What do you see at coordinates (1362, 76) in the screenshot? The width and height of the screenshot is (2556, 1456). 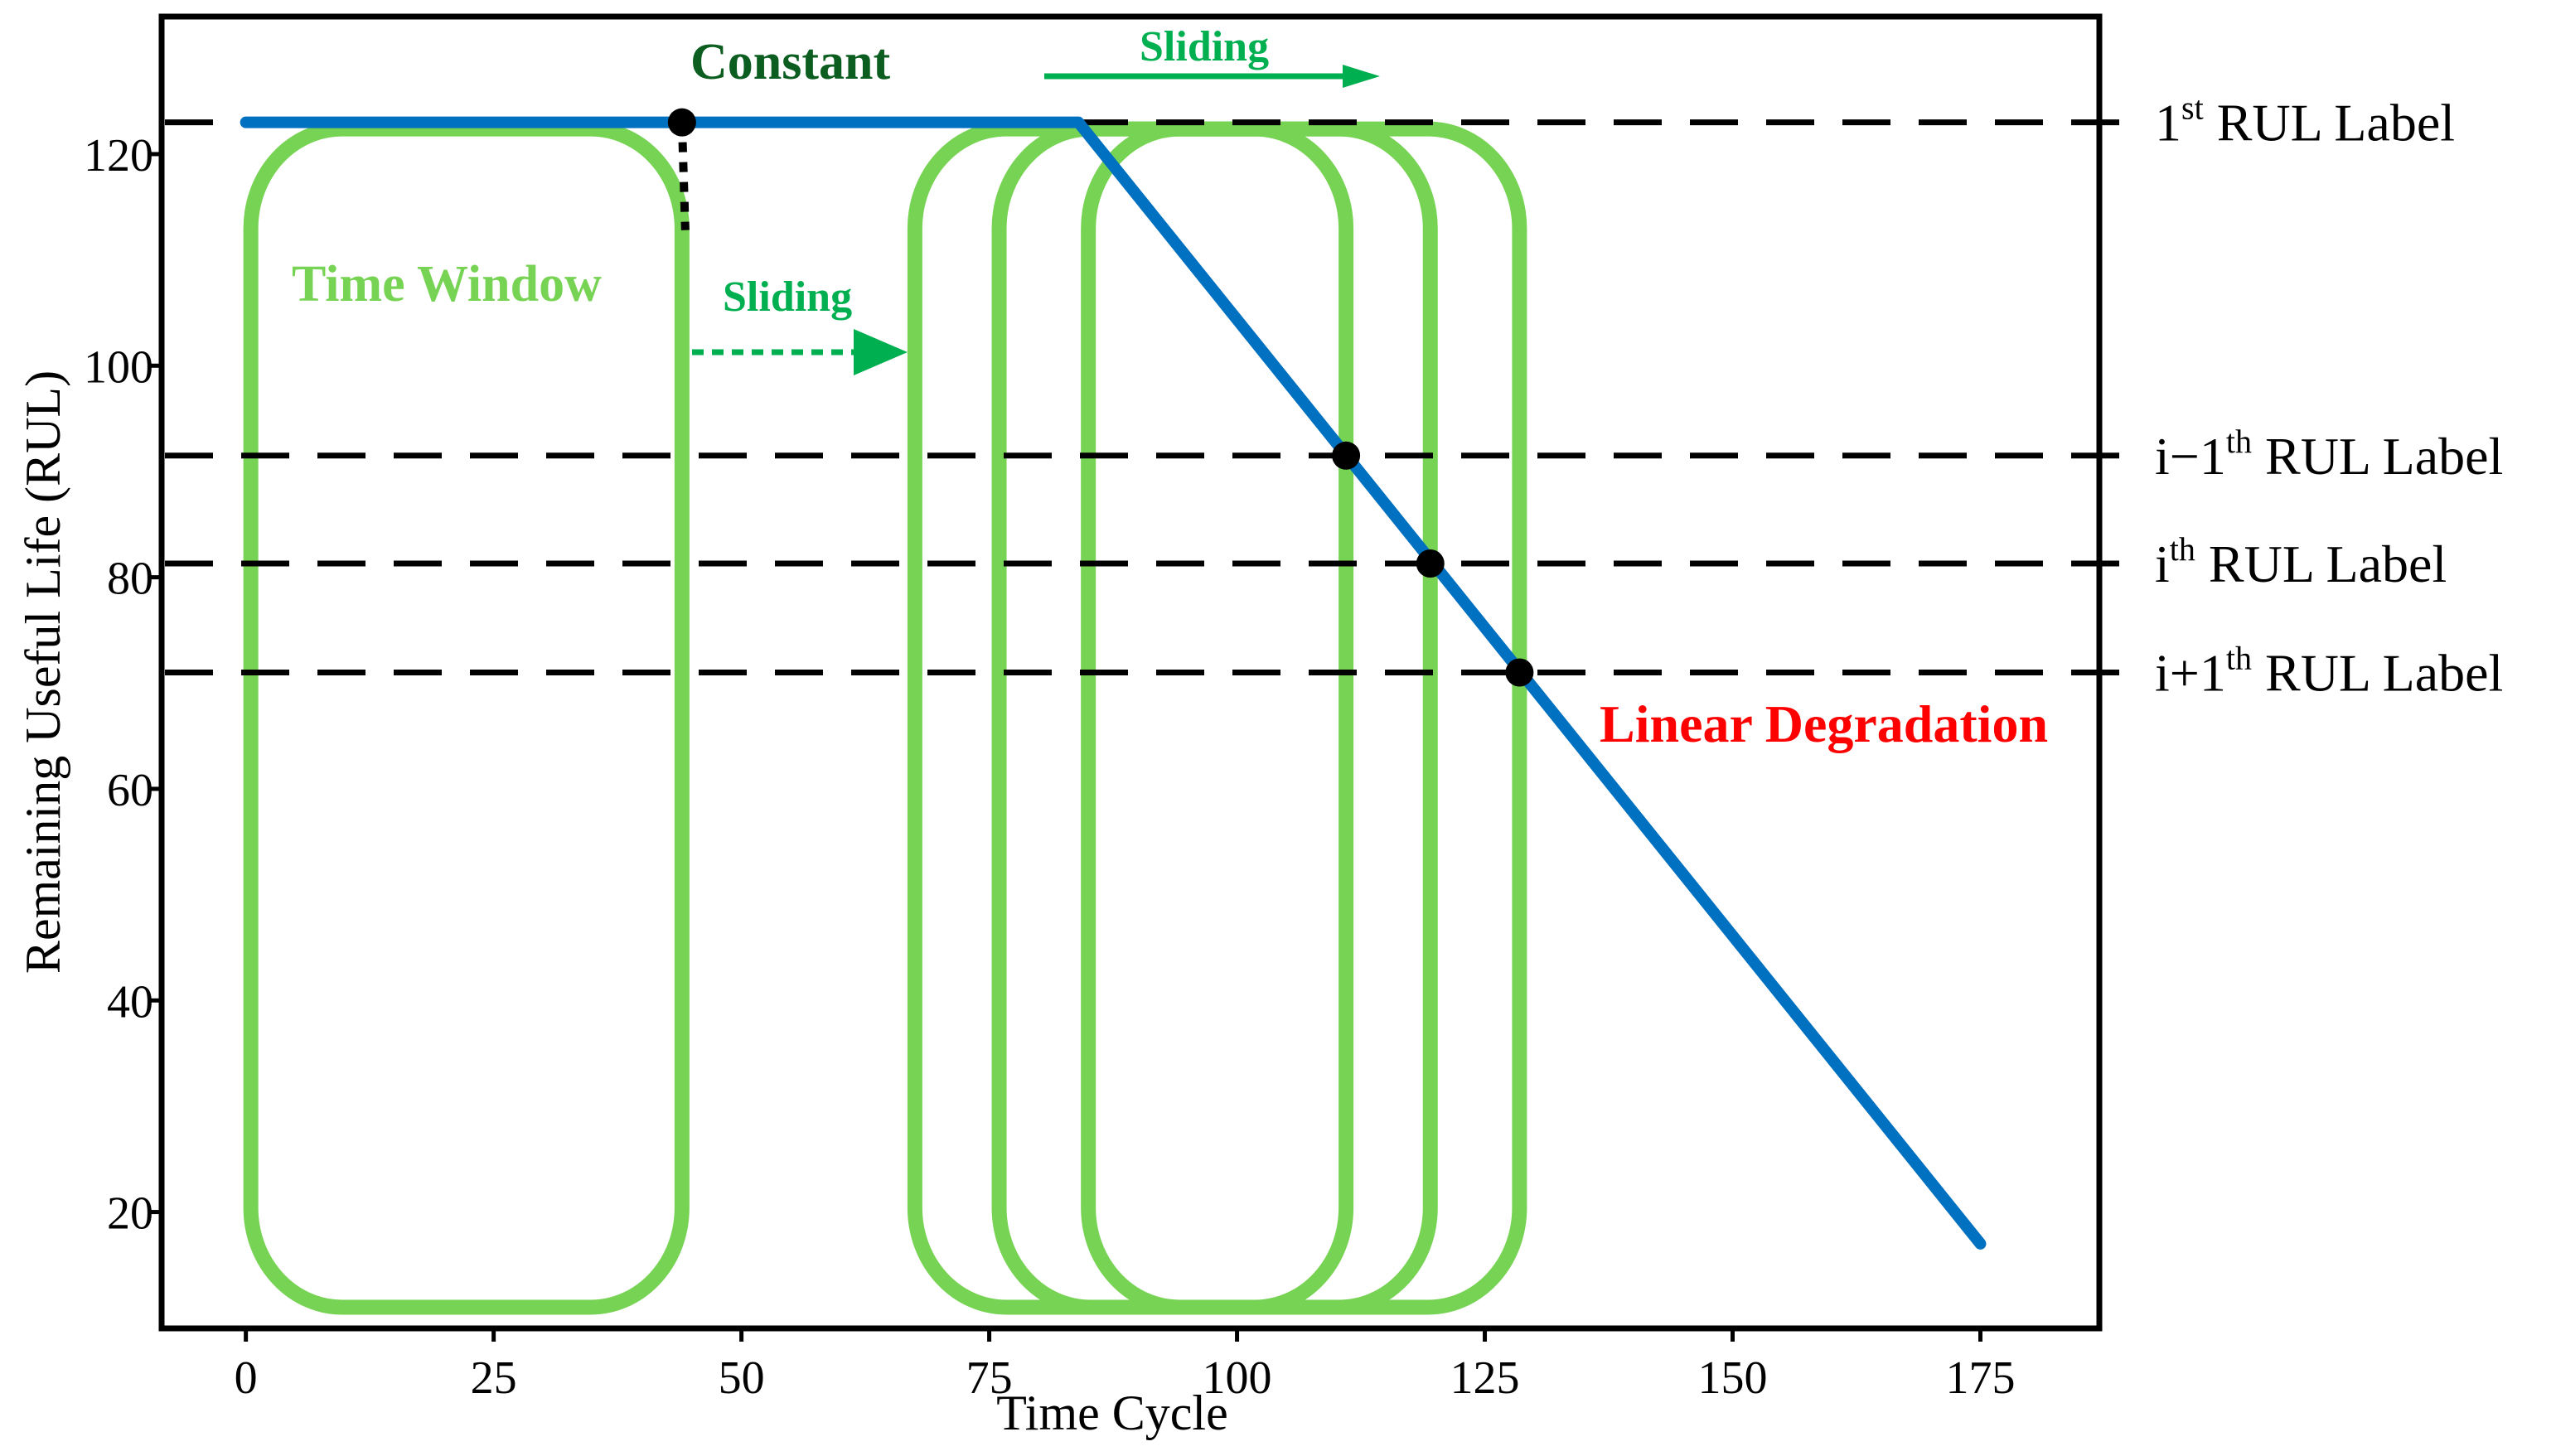 I see `sliding-arrow-upper-head` at bounding box center [1362, 76].